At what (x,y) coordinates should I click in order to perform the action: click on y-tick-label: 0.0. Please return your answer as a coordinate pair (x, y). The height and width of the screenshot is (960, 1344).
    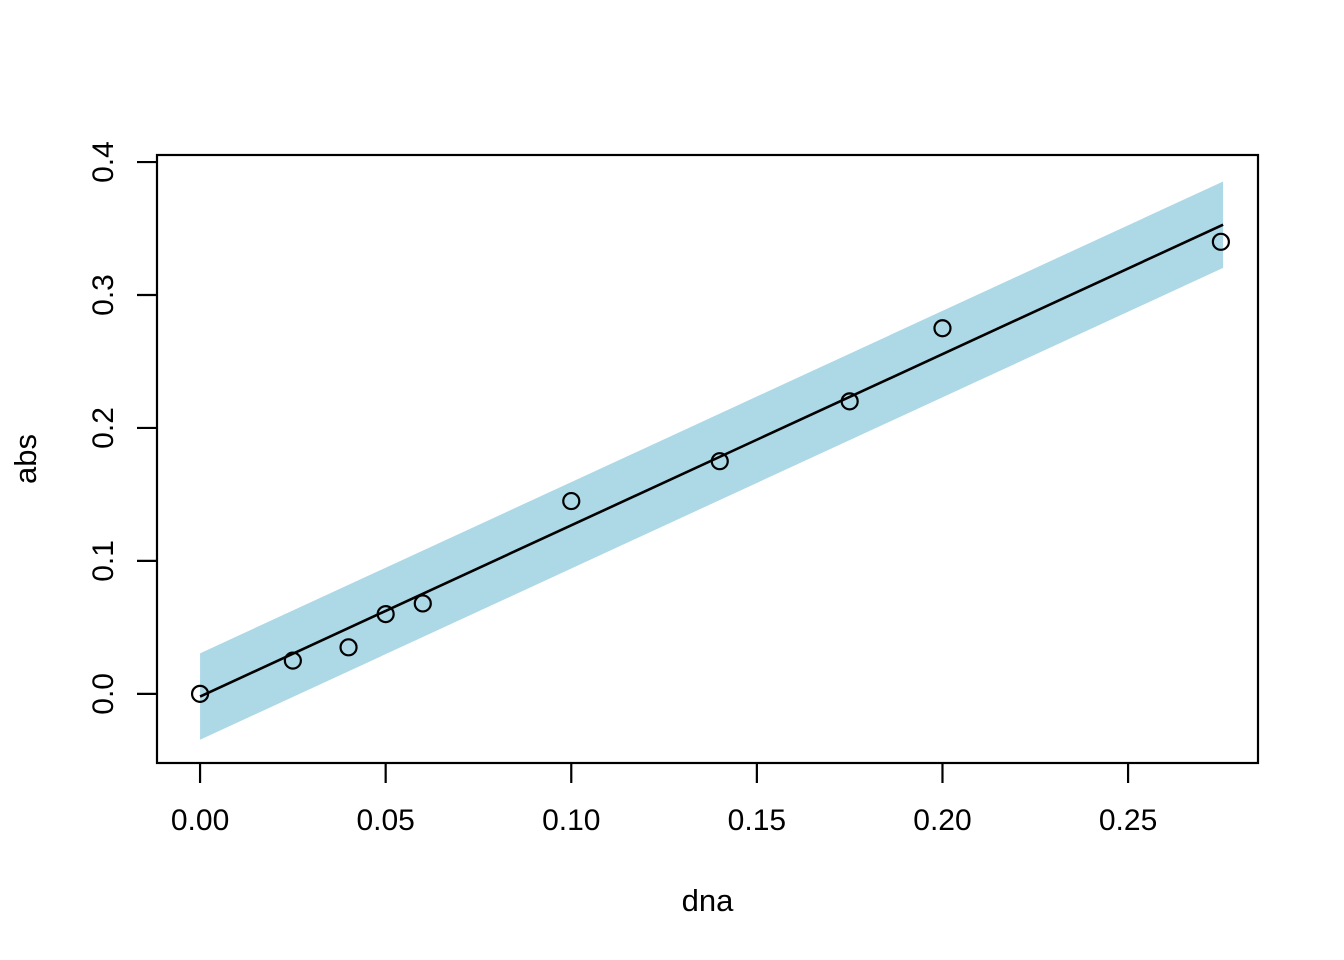
    Looking at the image, I should click on (103, 694).